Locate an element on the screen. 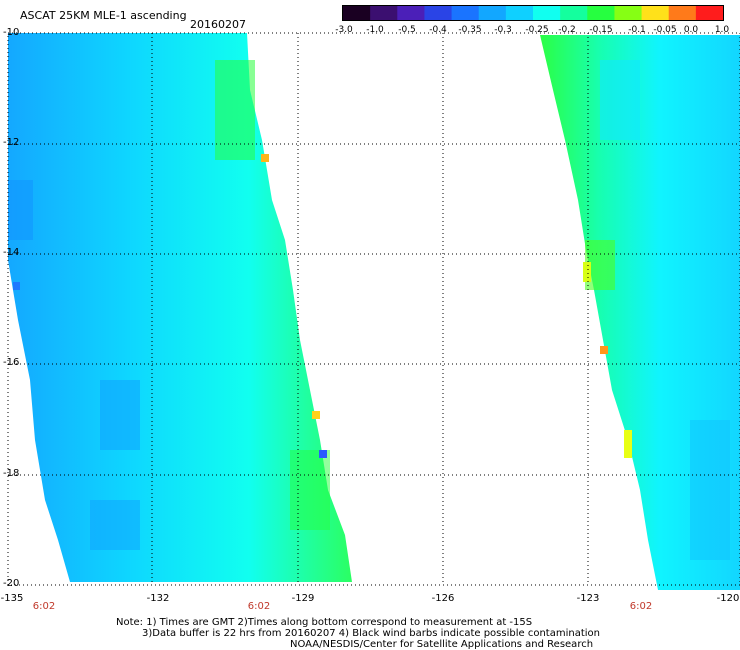 This screenshot has height=650, width=740. colorbar-label: -0.05 is located at coordinates (665, 30).